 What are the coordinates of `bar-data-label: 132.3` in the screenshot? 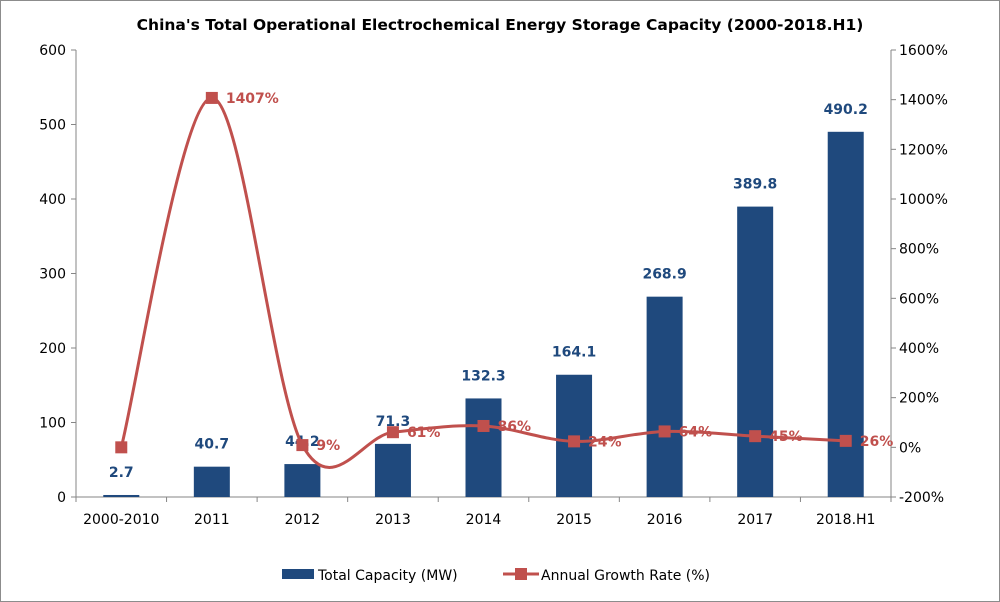 It's located at (483, 376).